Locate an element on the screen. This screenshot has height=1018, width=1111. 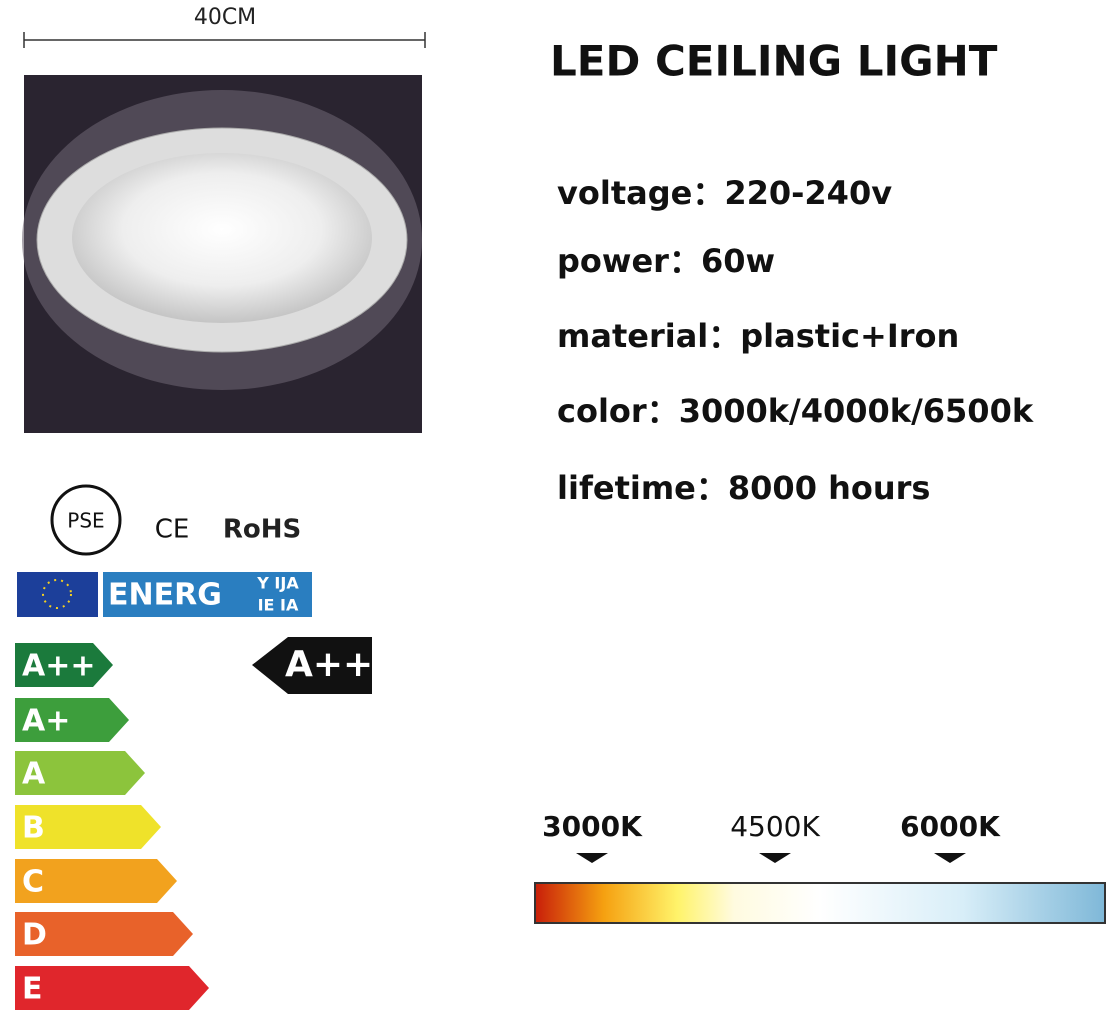
eu-flag is located at coordinates (57, 594).